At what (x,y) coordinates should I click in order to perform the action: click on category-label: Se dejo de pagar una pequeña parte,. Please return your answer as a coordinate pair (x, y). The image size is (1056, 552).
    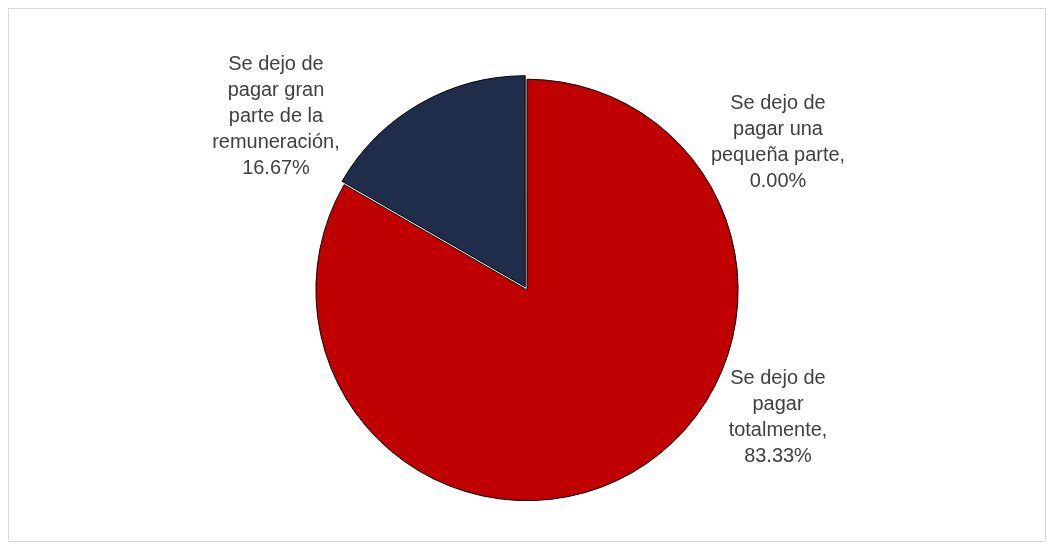
    Looking at the image, I should click on (778, 128).